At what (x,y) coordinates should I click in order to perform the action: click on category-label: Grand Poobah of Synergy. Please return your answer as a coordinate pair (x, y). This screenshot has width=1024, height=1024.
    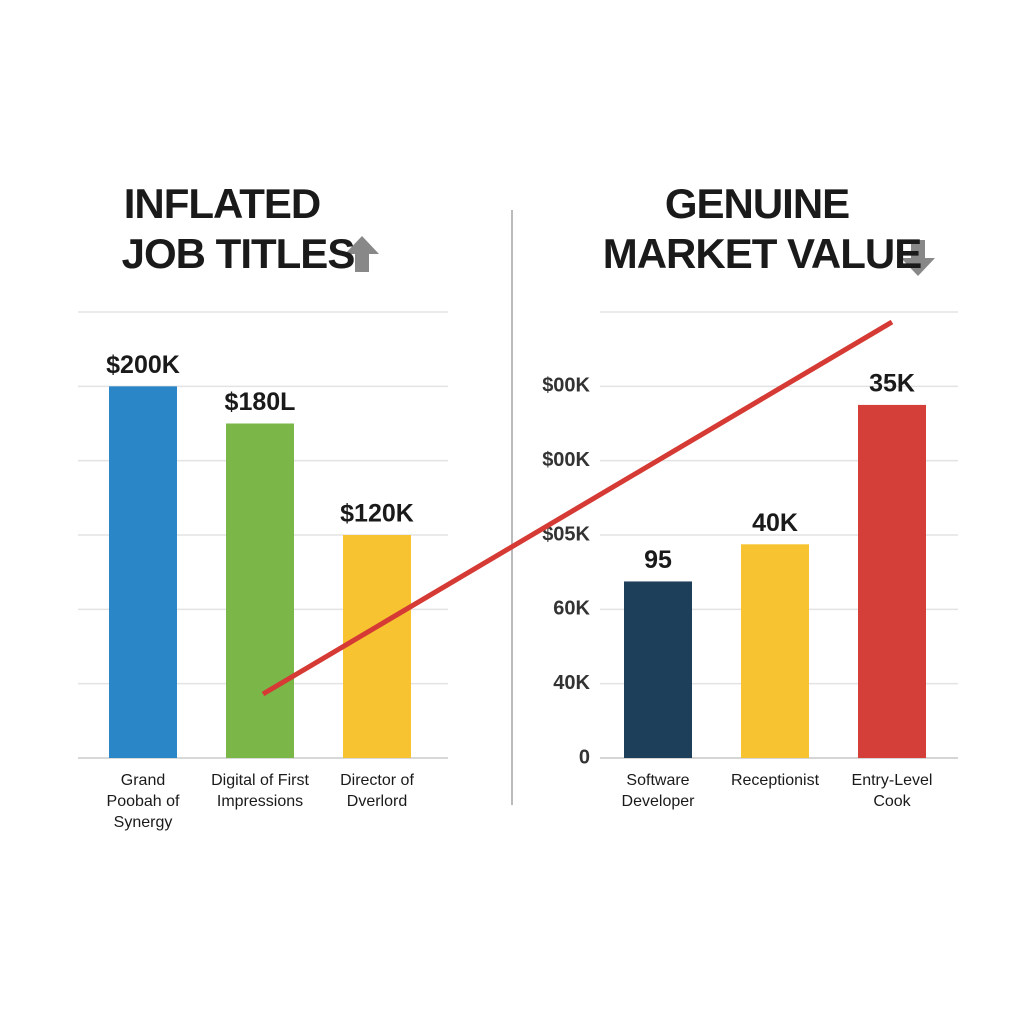
    Looking at the image, I should click on (143, 801).